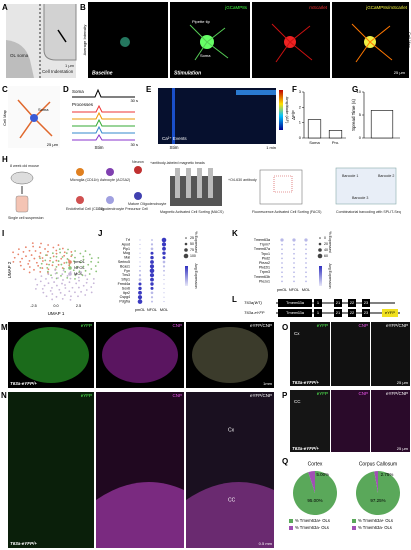  I want to click on label: MOL, so click(164, 310).